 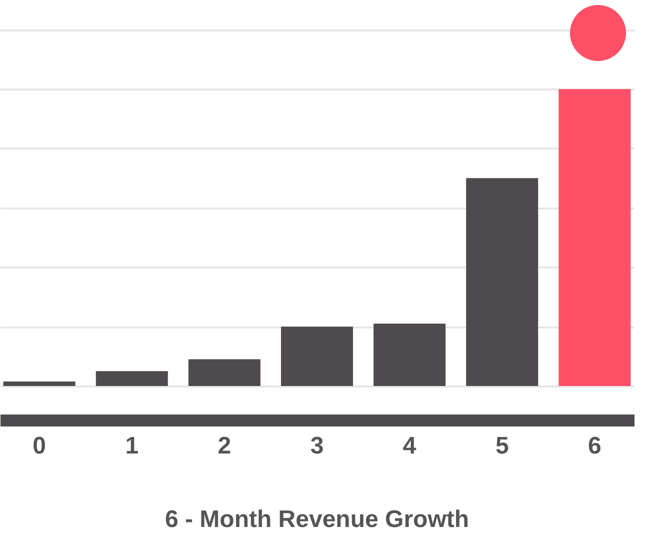 I want to click on x-tick-label: 0, so click(x=39, y=446).